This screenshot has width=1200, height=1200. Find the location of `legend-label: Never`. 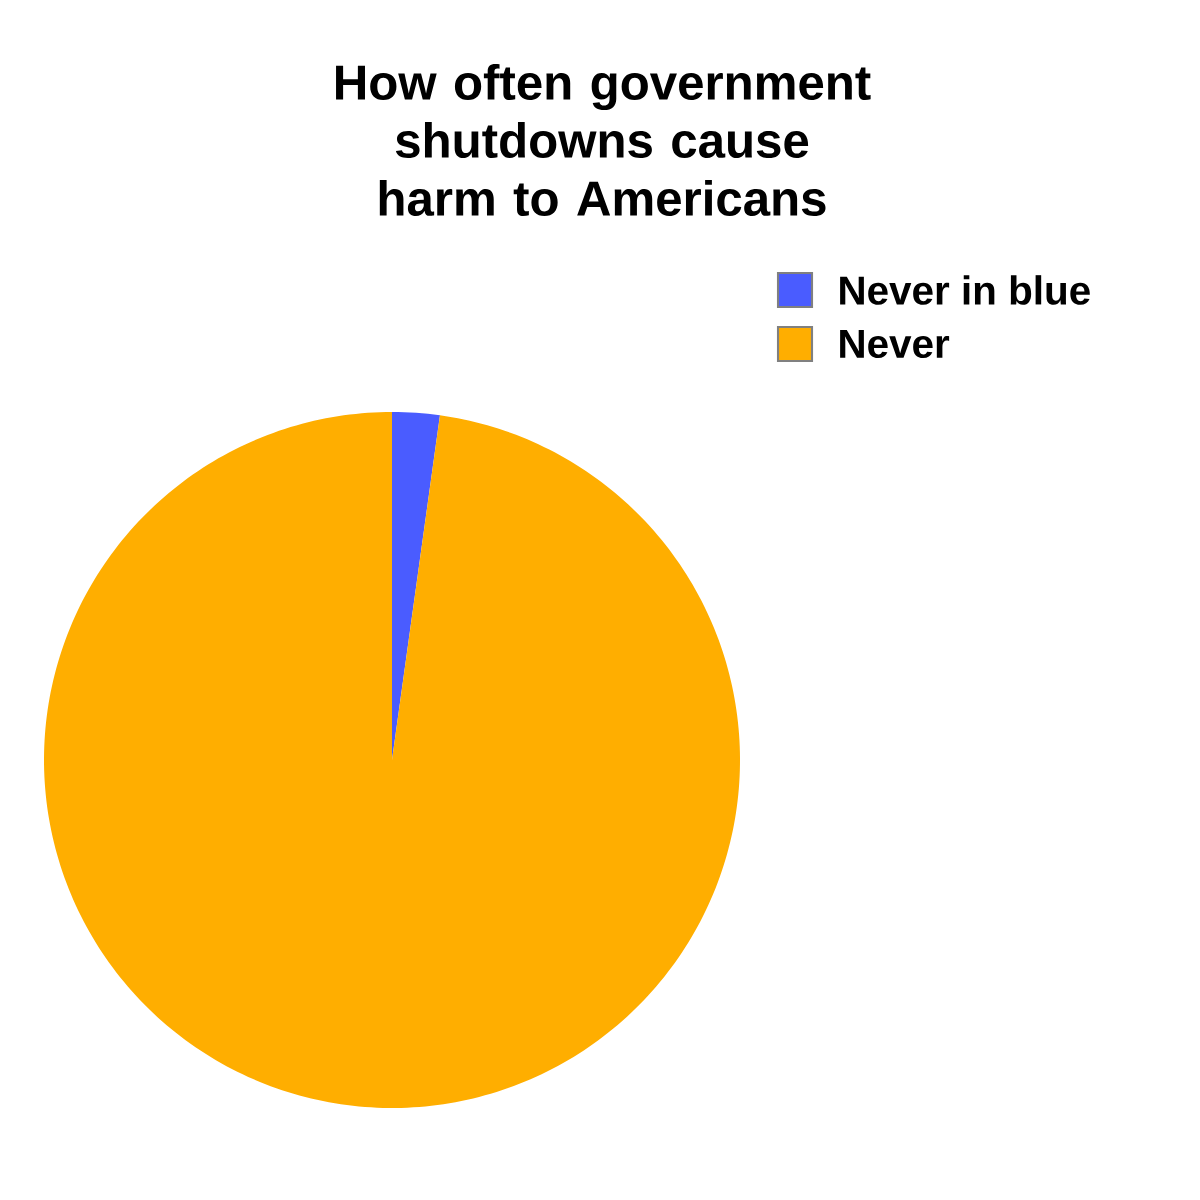

legend-label: Never is located at coordinates (895, 344).